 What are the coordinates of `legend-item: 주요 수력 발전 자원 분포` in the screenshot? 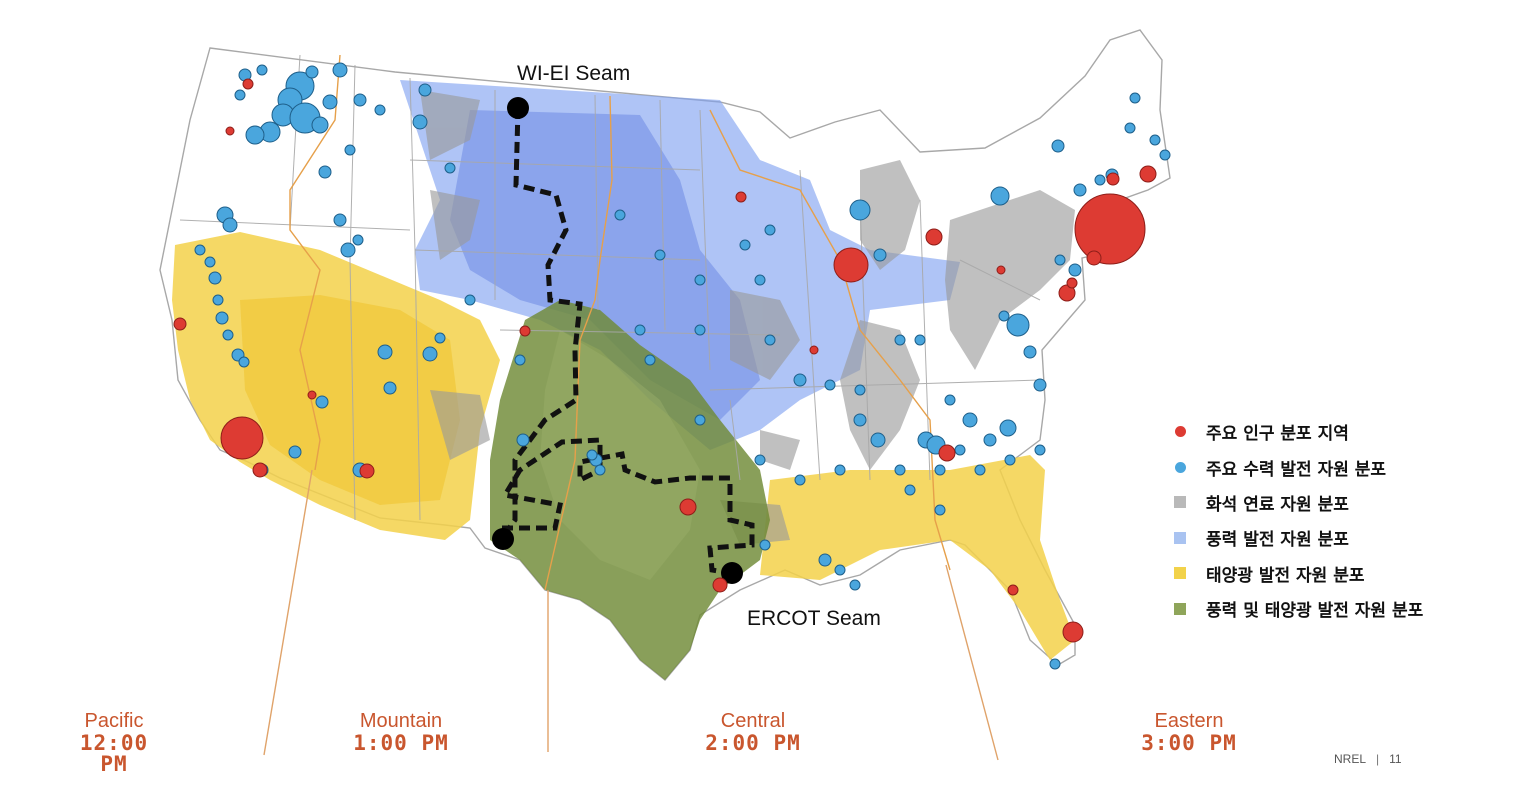 It's located at (1297, 466).